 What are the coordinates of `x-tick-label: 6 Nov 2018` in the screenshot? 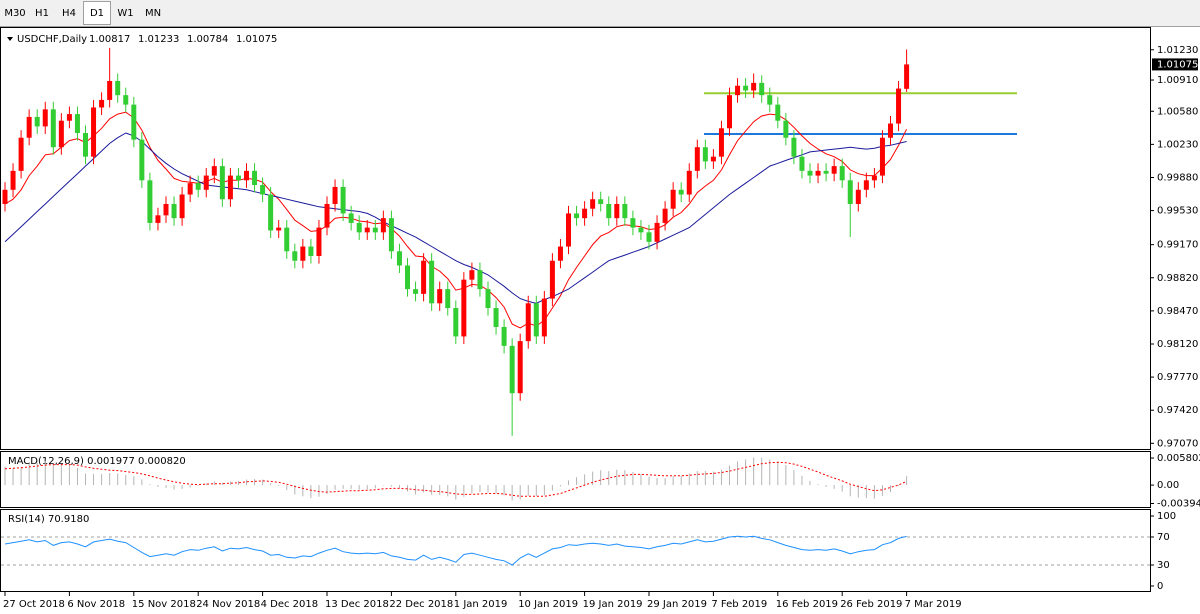 It's located at (96, 604).